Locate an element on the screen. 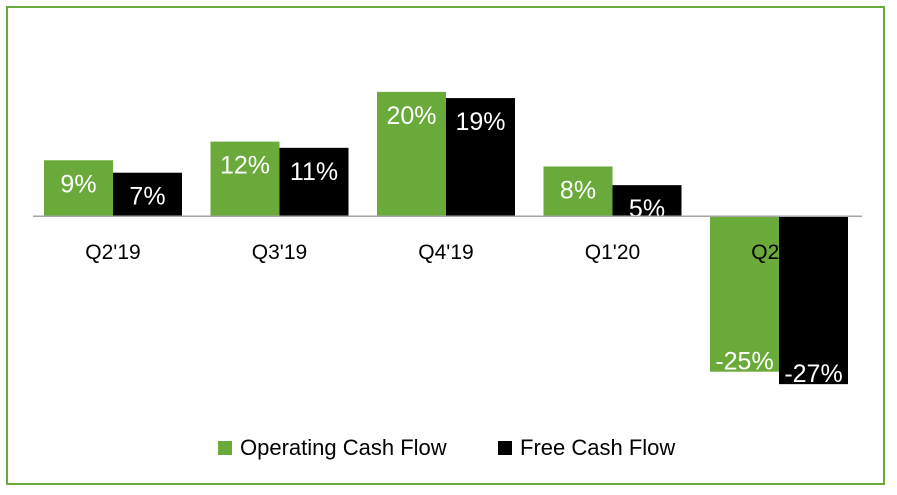 This screenshot has width=897, height=495. data-label-free-0: 7% is located at coordinates (147, 197).